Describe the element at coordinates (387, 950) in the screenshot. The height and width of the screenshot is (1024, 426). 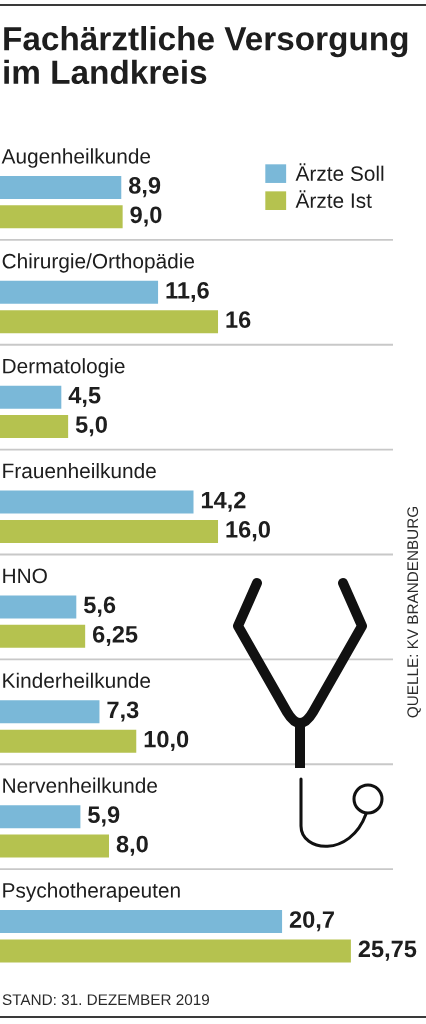
I see `data-label: 25,75` at that location.